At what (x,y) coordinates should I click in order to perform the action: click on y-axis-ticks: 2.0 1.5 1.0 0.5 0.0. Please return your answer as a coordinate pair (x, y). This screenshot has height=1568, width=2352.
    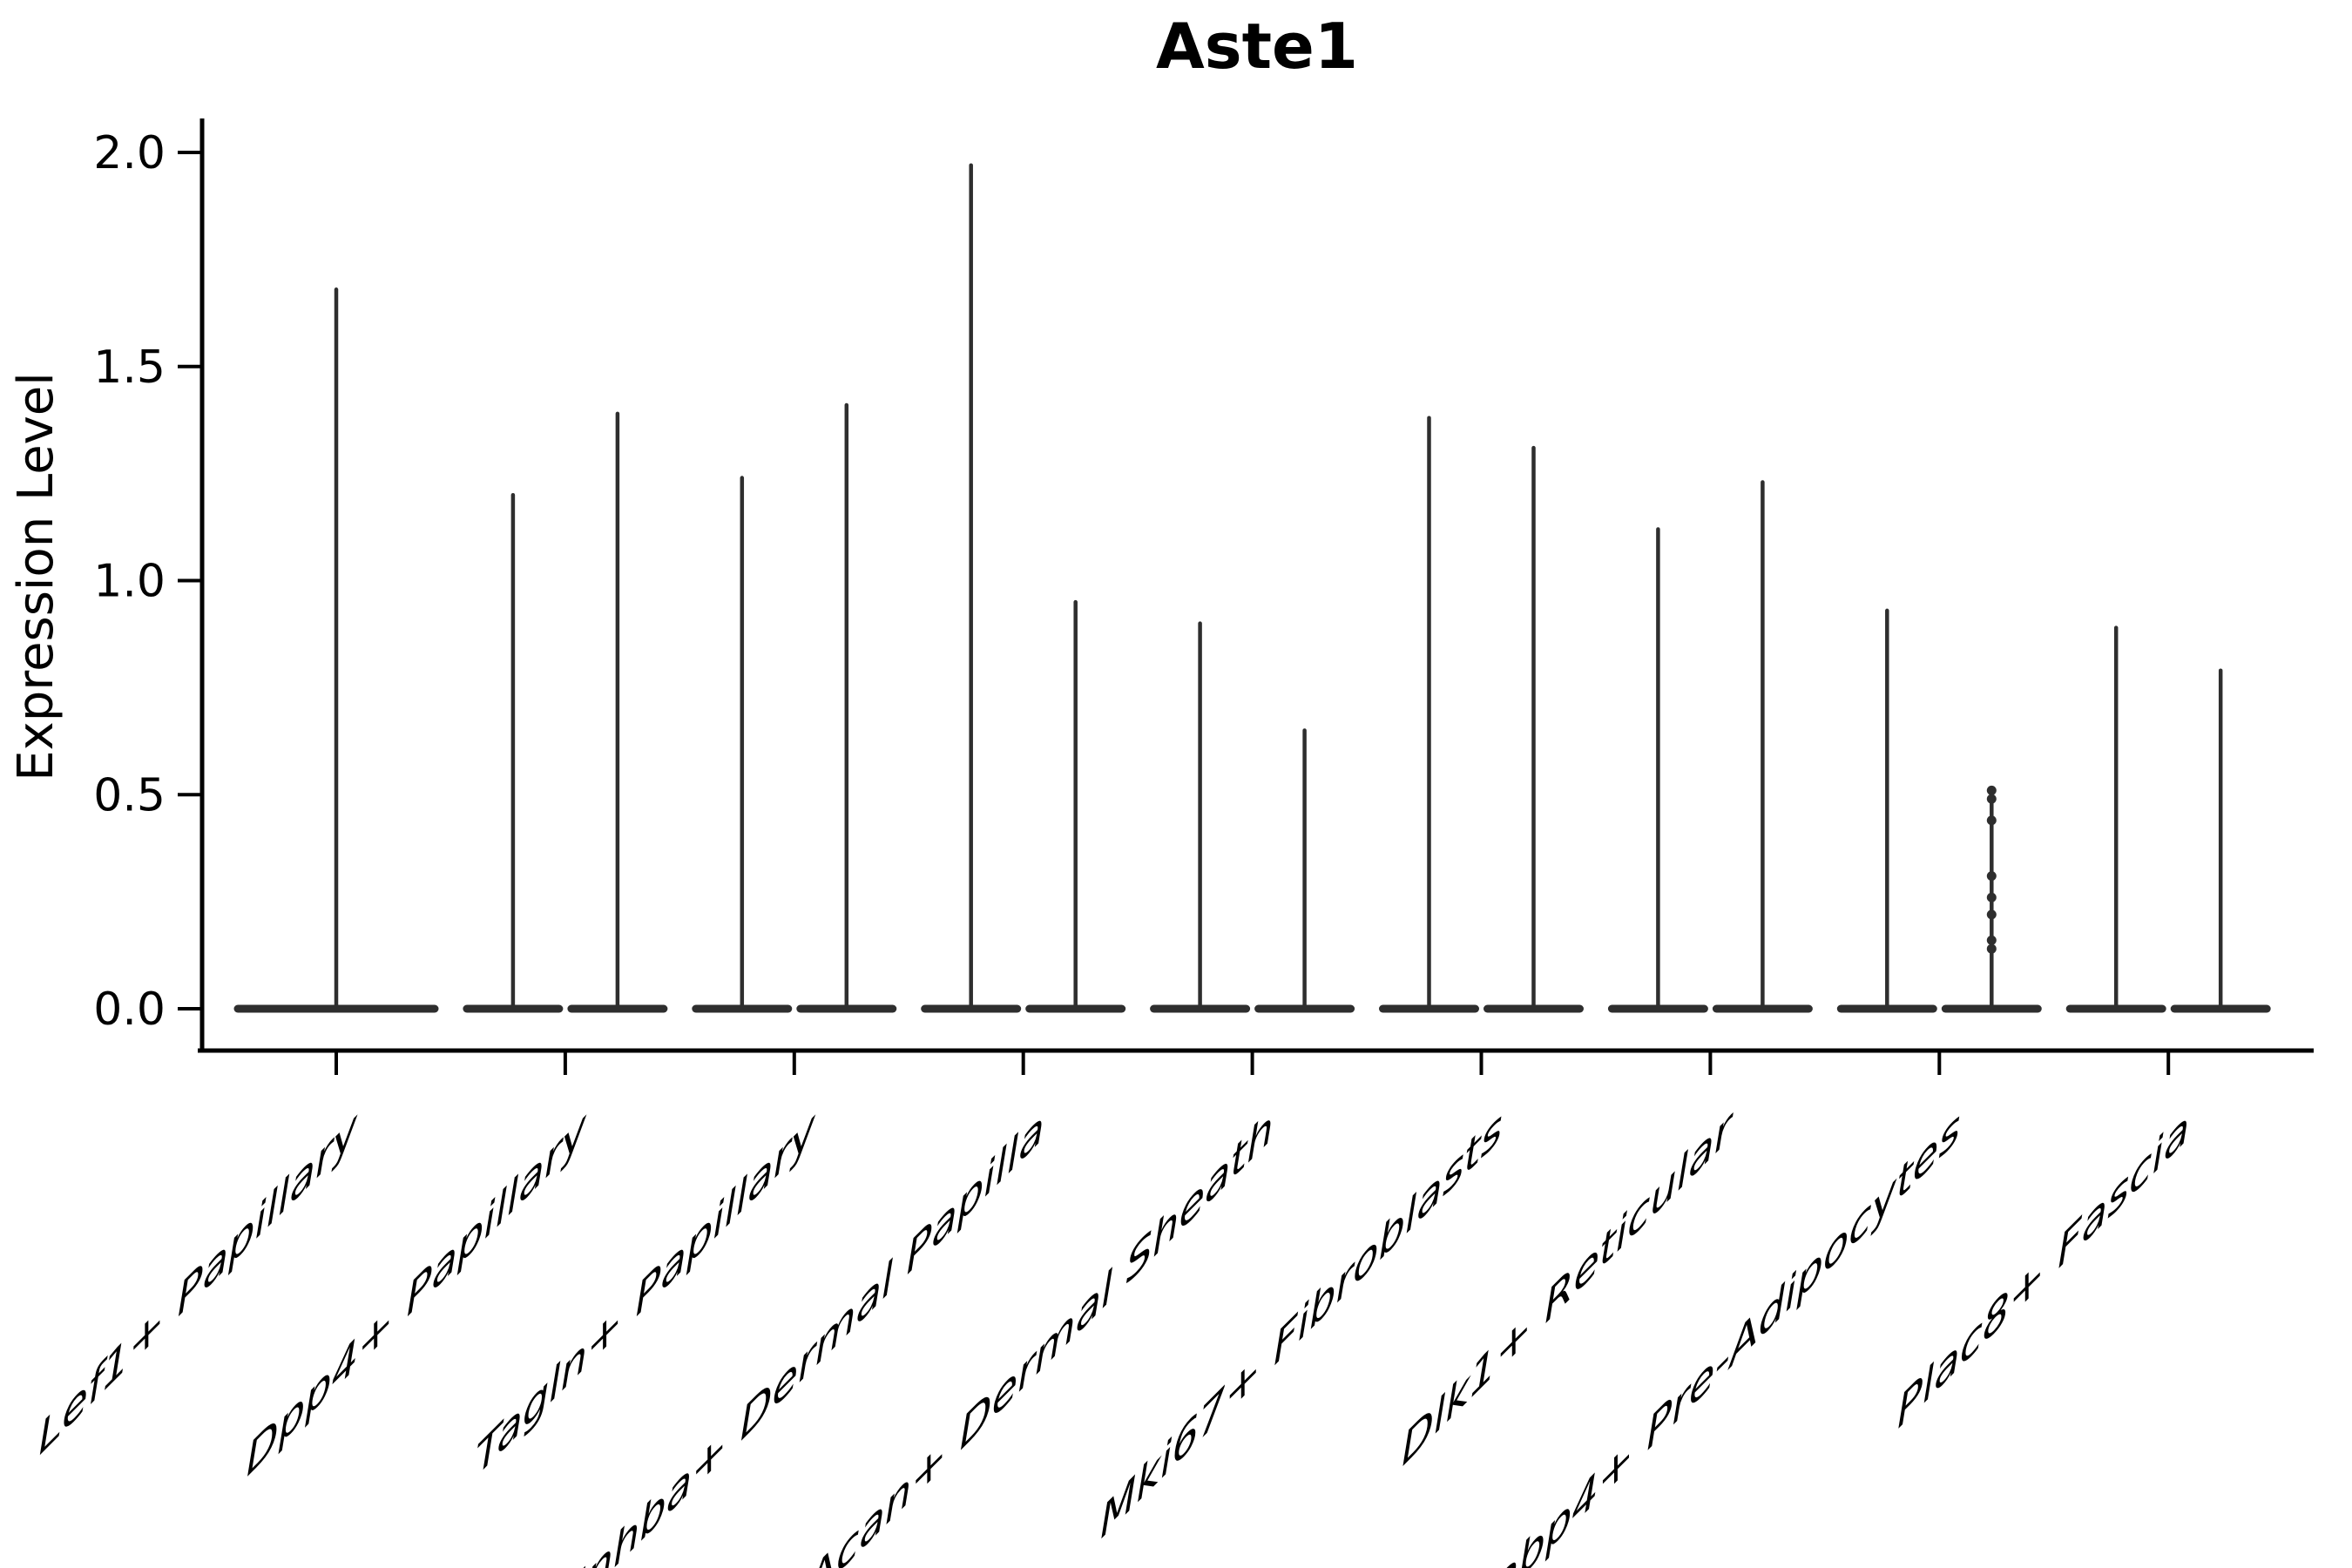
    Looking at the image, I should click on (146, 581).